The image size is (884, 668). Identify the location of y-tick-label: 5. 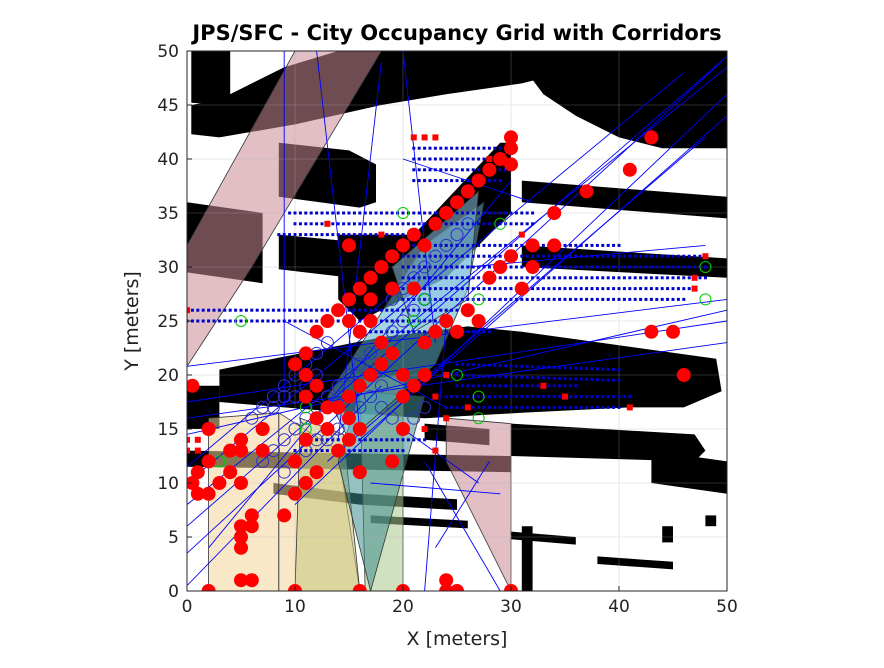
(173, 538).